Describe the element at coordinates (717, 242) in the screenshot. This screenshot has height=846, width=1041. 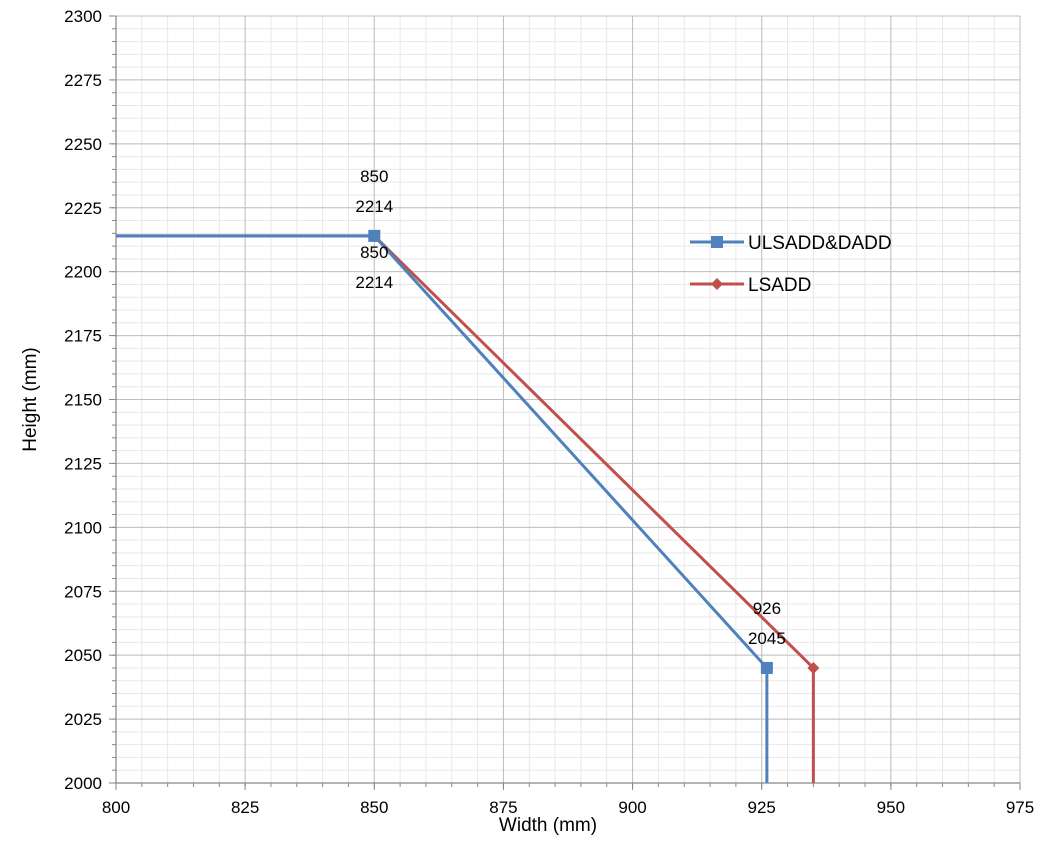
I see `legend-marker-square` at that location.